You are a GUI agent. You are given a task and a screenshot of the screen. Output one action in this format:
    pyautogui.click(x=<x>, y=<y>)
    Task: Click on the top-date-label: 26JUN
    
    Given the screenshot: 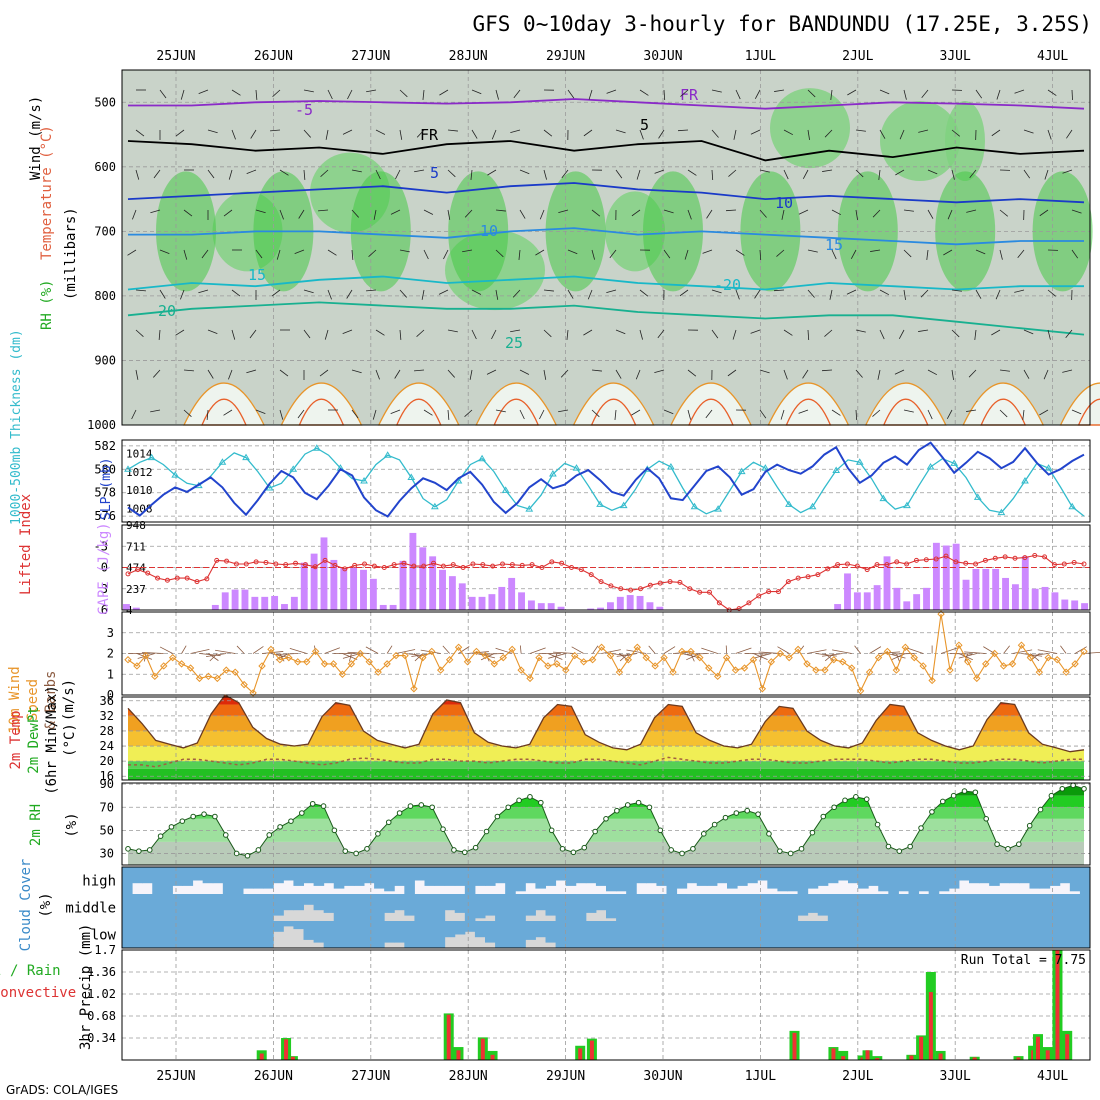 What is the action you would take?
    pyautogui.click(x=273, y=56)
    